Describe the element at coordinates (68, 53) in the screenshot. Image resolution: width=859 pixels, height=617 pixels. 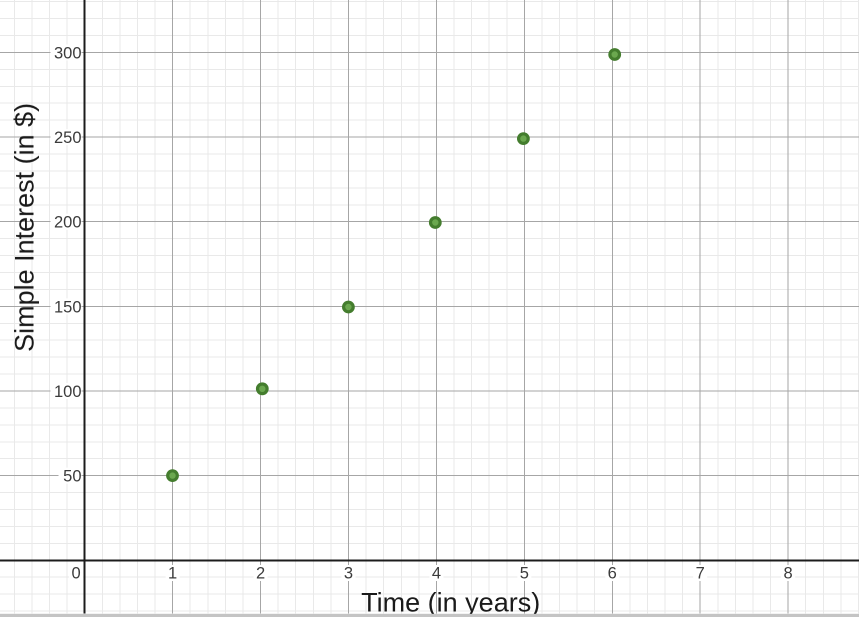
I see `svg-text: 300` at that location.